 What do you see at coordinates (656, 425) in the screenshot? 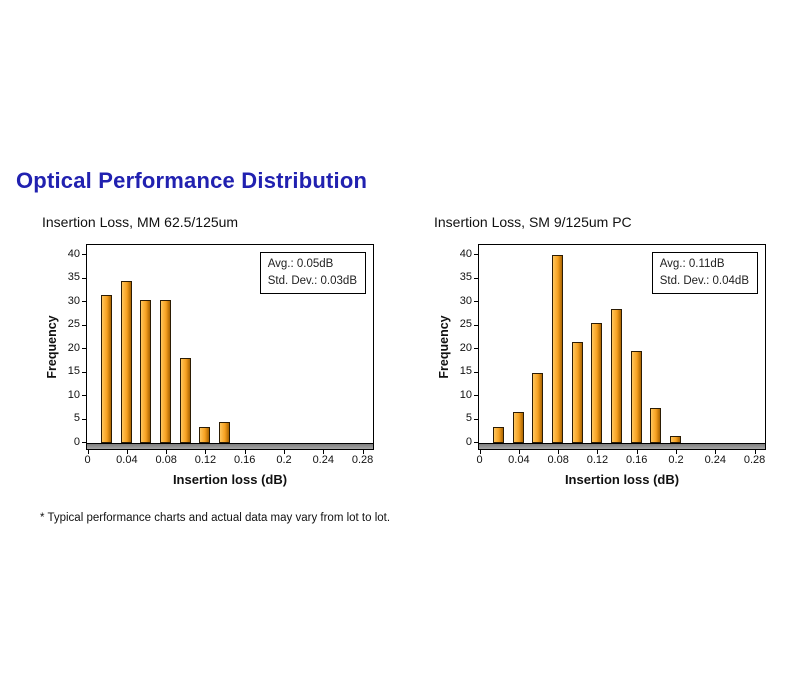
I see `bar-x-0.18` at bounding box center [656, 425].